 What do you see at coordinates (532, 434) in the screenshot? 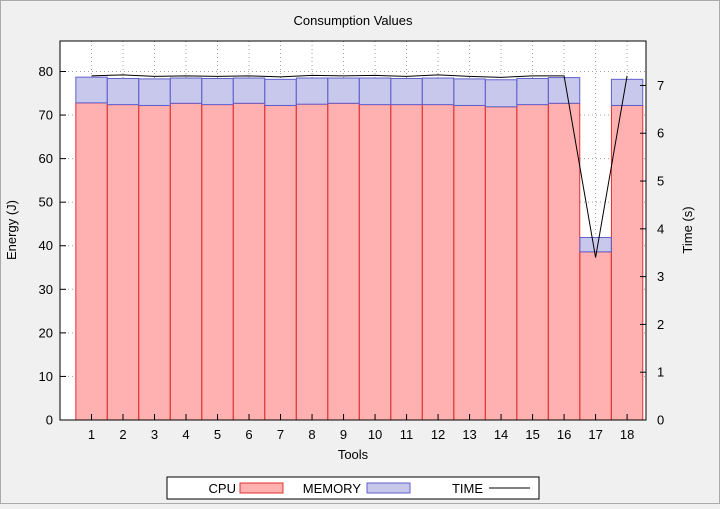
I see `x-tick-label: 15` at bounding box center [532, 434].